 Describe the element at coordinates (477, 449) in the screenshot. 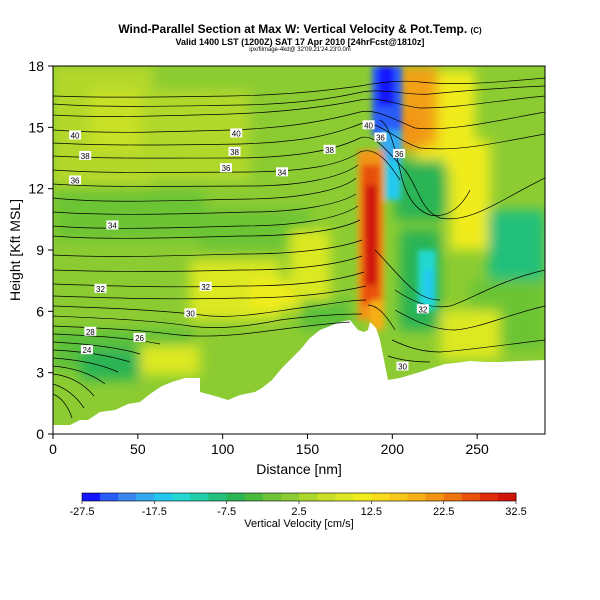

I see `x-tick-label: 250` at that location.